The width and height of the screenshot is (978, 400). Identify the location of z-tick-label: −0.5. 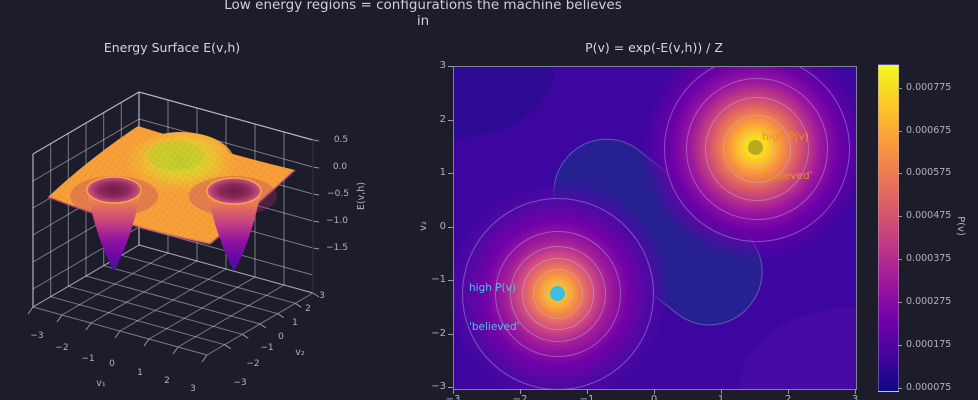
(338, 194).